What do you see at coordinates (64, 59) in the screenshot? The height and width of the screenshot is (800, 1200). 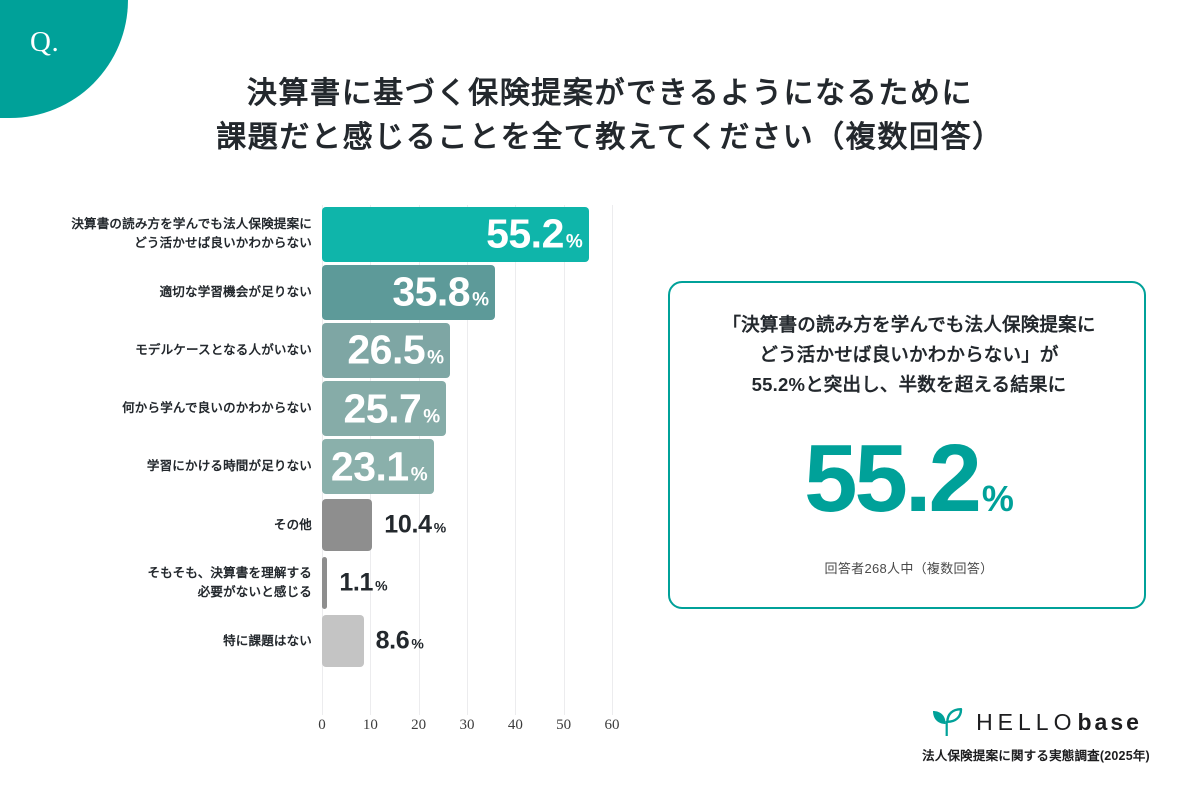 I see `question-badge: Q.` at bounding box center [64, 59].